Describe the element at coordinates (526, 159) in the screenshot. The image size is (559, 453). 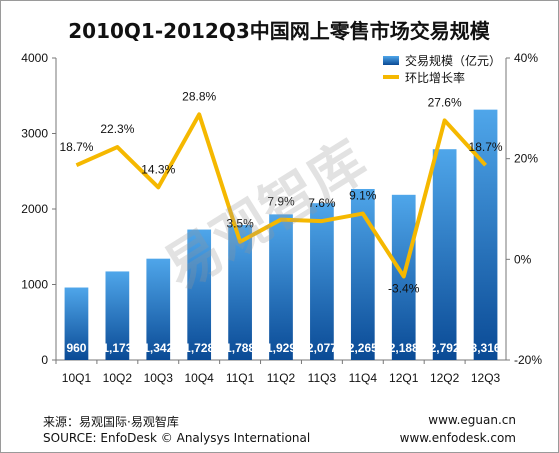
I see `y-right-tick-label: 20%` at that location.